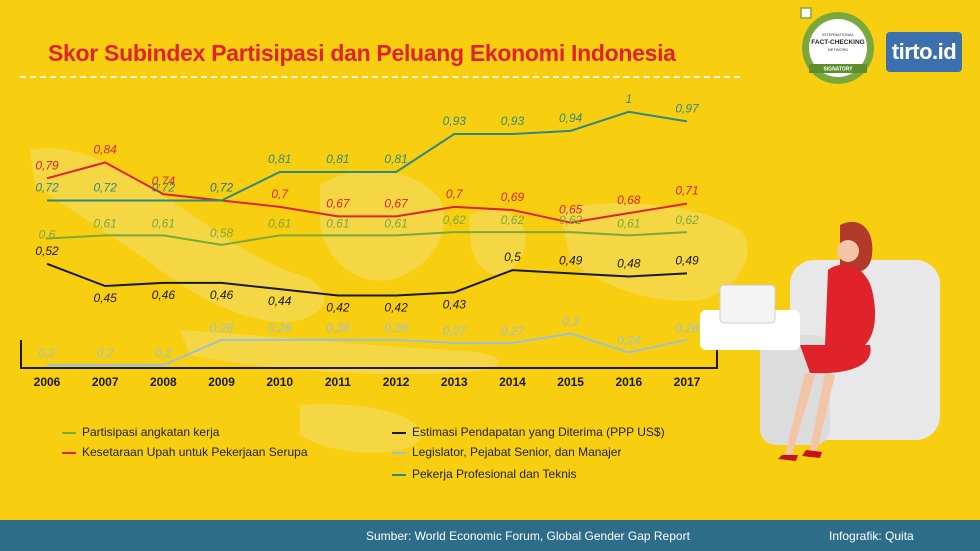  What do you see at coordinates (47, 165) in the screenshot?
I see `data-label: 0,79` at bounding box center [47, 165].